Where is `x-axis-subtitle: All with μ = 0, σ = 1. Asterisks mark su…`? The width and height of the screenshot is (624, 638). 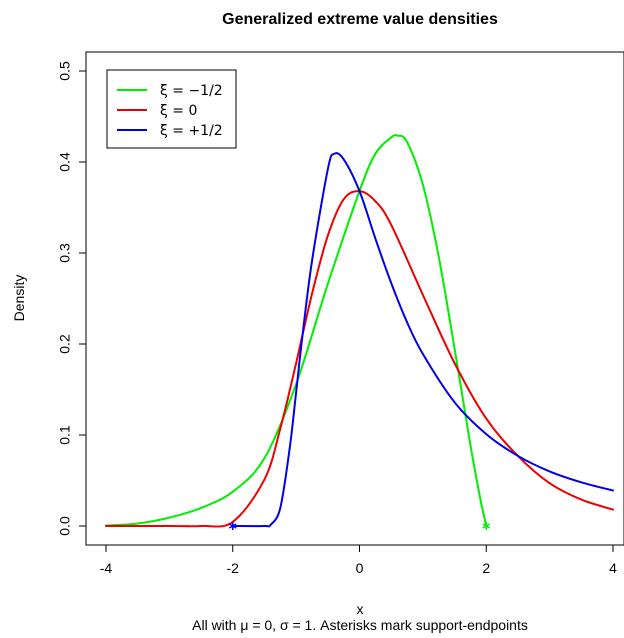
x-axis-subtitle: All with μ = 0, σ = 1. Asterisks mark su… is located at coordinates (360, 625).